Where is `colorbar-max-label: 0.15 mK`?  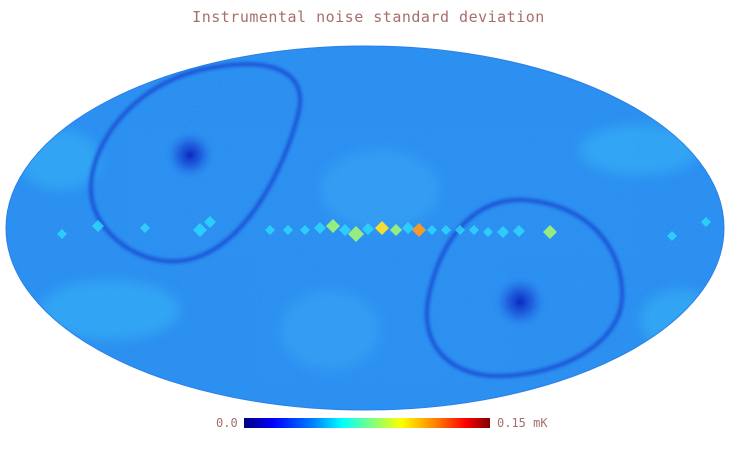
colorbar-max-label: 0.15 mK is located at coordinates (522, 423).